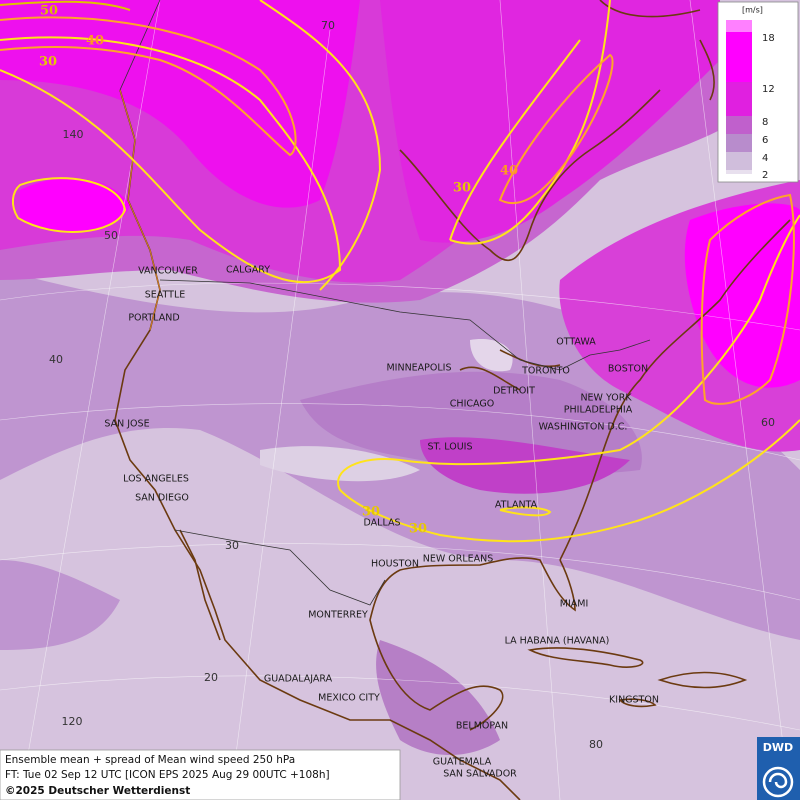 Image resolution: width=800 pixels, height=800 pixels. Describe the element at coordinates (418, 368) in the screenshot. I see `city-label: MINNEAPOLIS` at that location.